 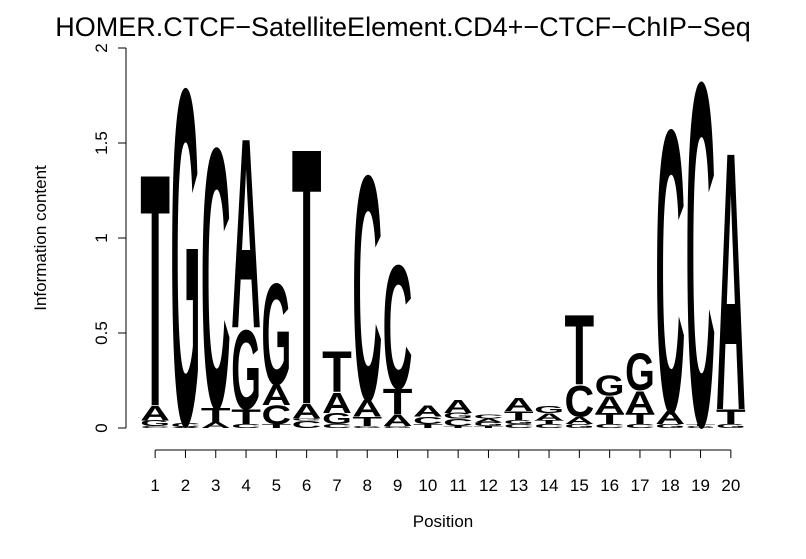 I want to click on x-tick-label: 10, so click(x=427, y=485).